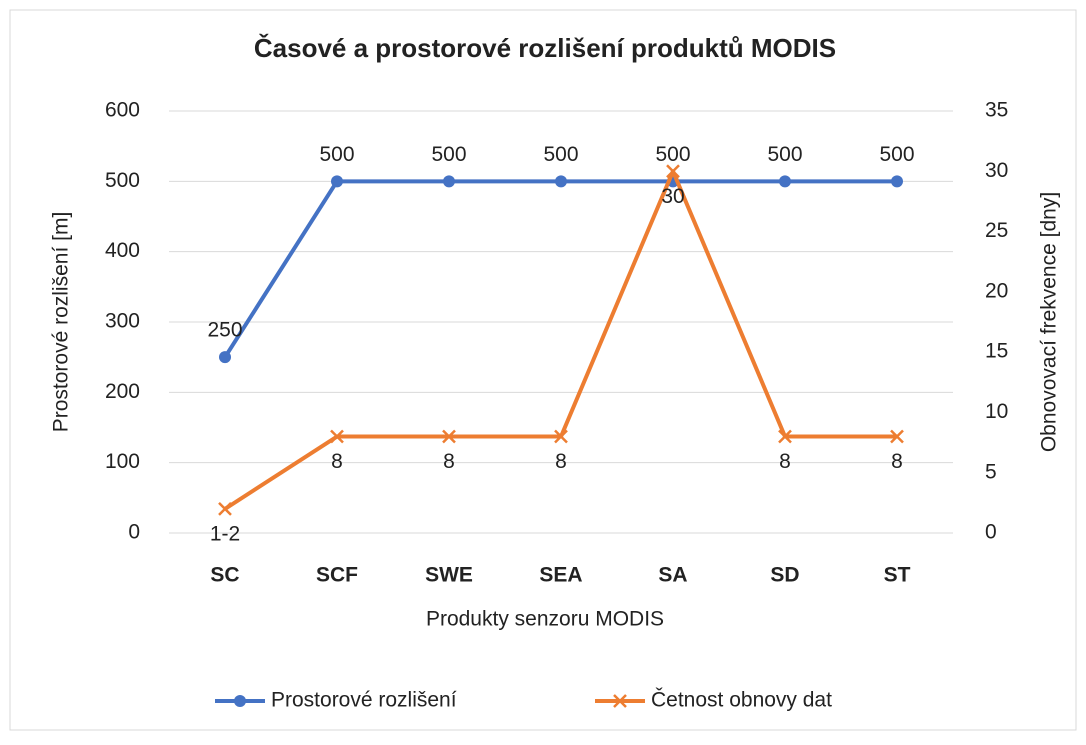 Image resolution: width=1086 pixels, height=745 pixels. What do you see at coordinates (996, 411) in the screenshot?
I see `y2-tick-label: 10` at bounding box center [996, 411].